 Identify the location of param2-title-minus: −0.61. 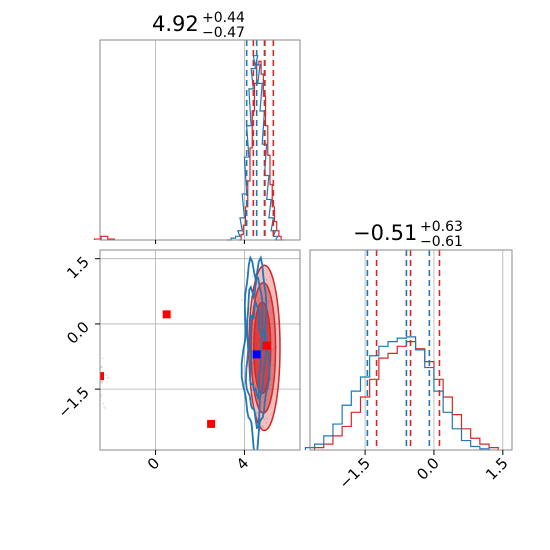
(441, 242).